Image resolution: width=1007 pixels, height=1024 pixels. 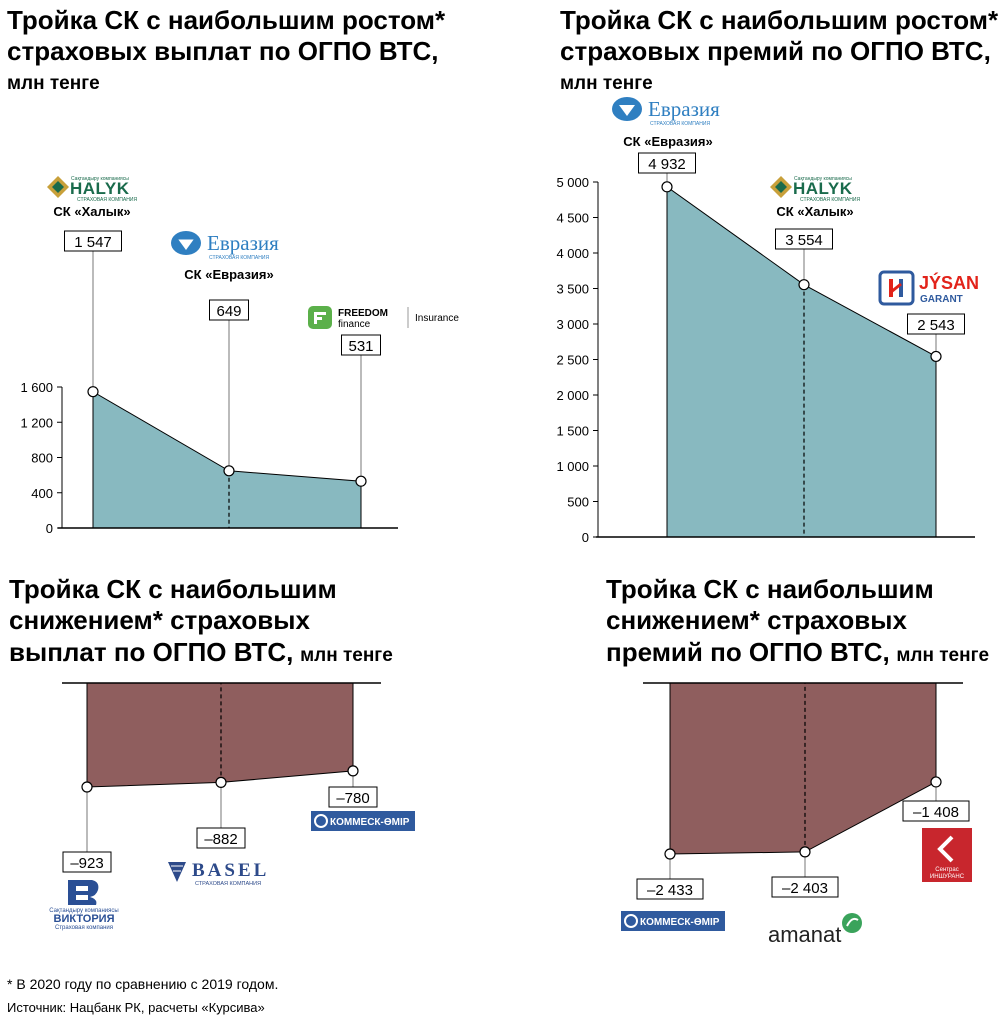 I want to click on amanat-logo: amanat, so click(x=815, y=930).